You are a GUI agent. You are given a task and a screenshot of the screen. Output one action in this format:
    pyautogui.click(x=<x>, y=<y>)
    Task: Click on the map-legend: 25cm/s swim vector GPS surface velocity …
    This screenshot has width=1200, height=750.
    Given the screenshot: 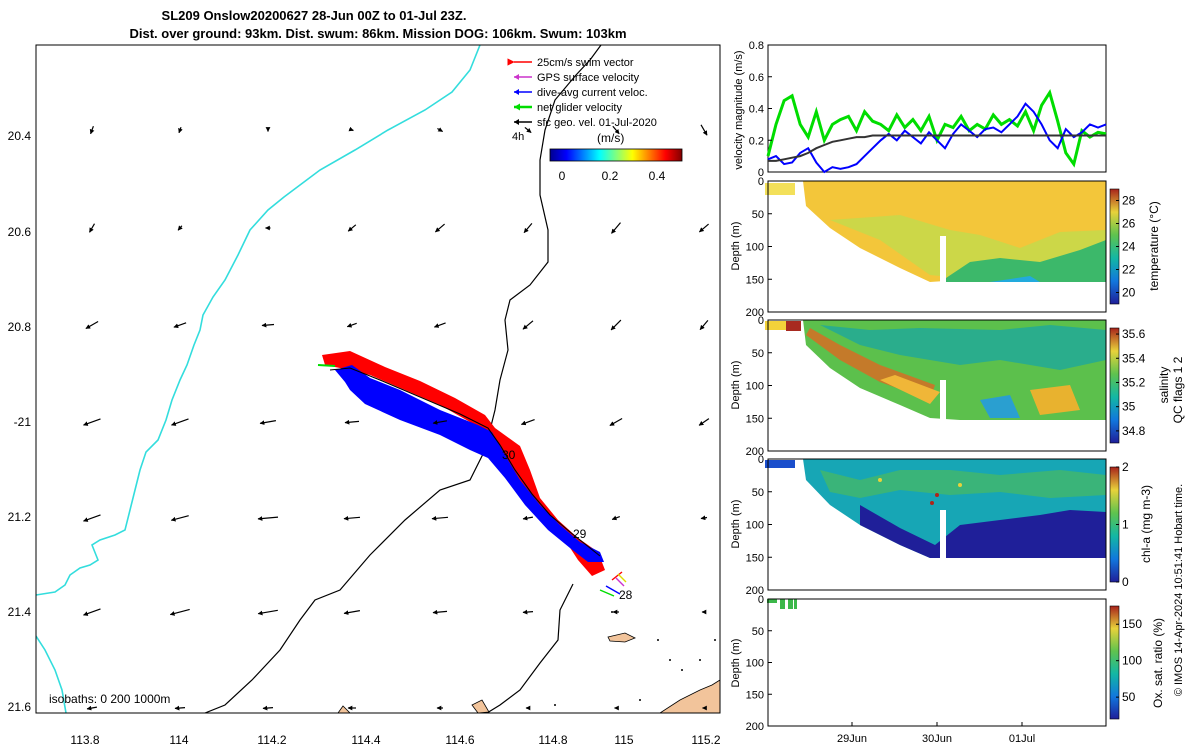 What is the action you would take?
    pyautogui.click(x=595, y=120)
    